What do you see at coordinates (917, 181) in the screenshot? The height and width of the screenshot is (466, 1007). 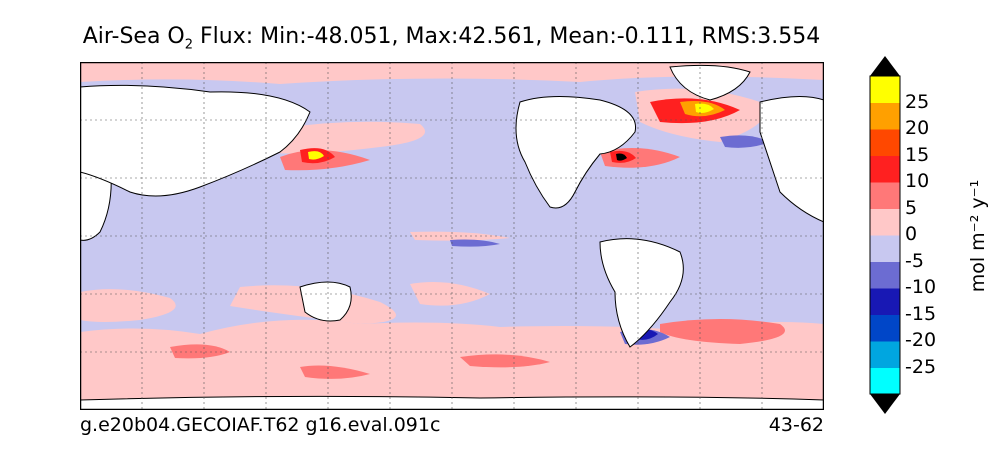 I see `colorbar-tick-label: 10` at bounding box center [917, 181].